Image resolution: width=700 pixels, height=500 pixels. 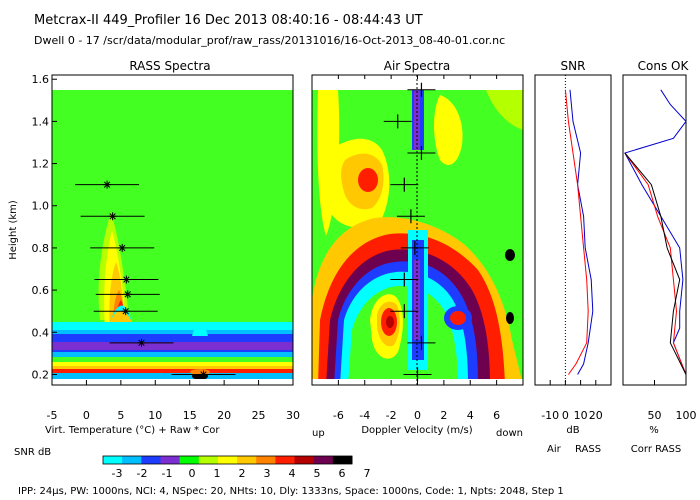 What do you see at coordinates (391, 415) in the screenshot?
I see `air-x-tick-label: -2` at bounding box center [391, 415].